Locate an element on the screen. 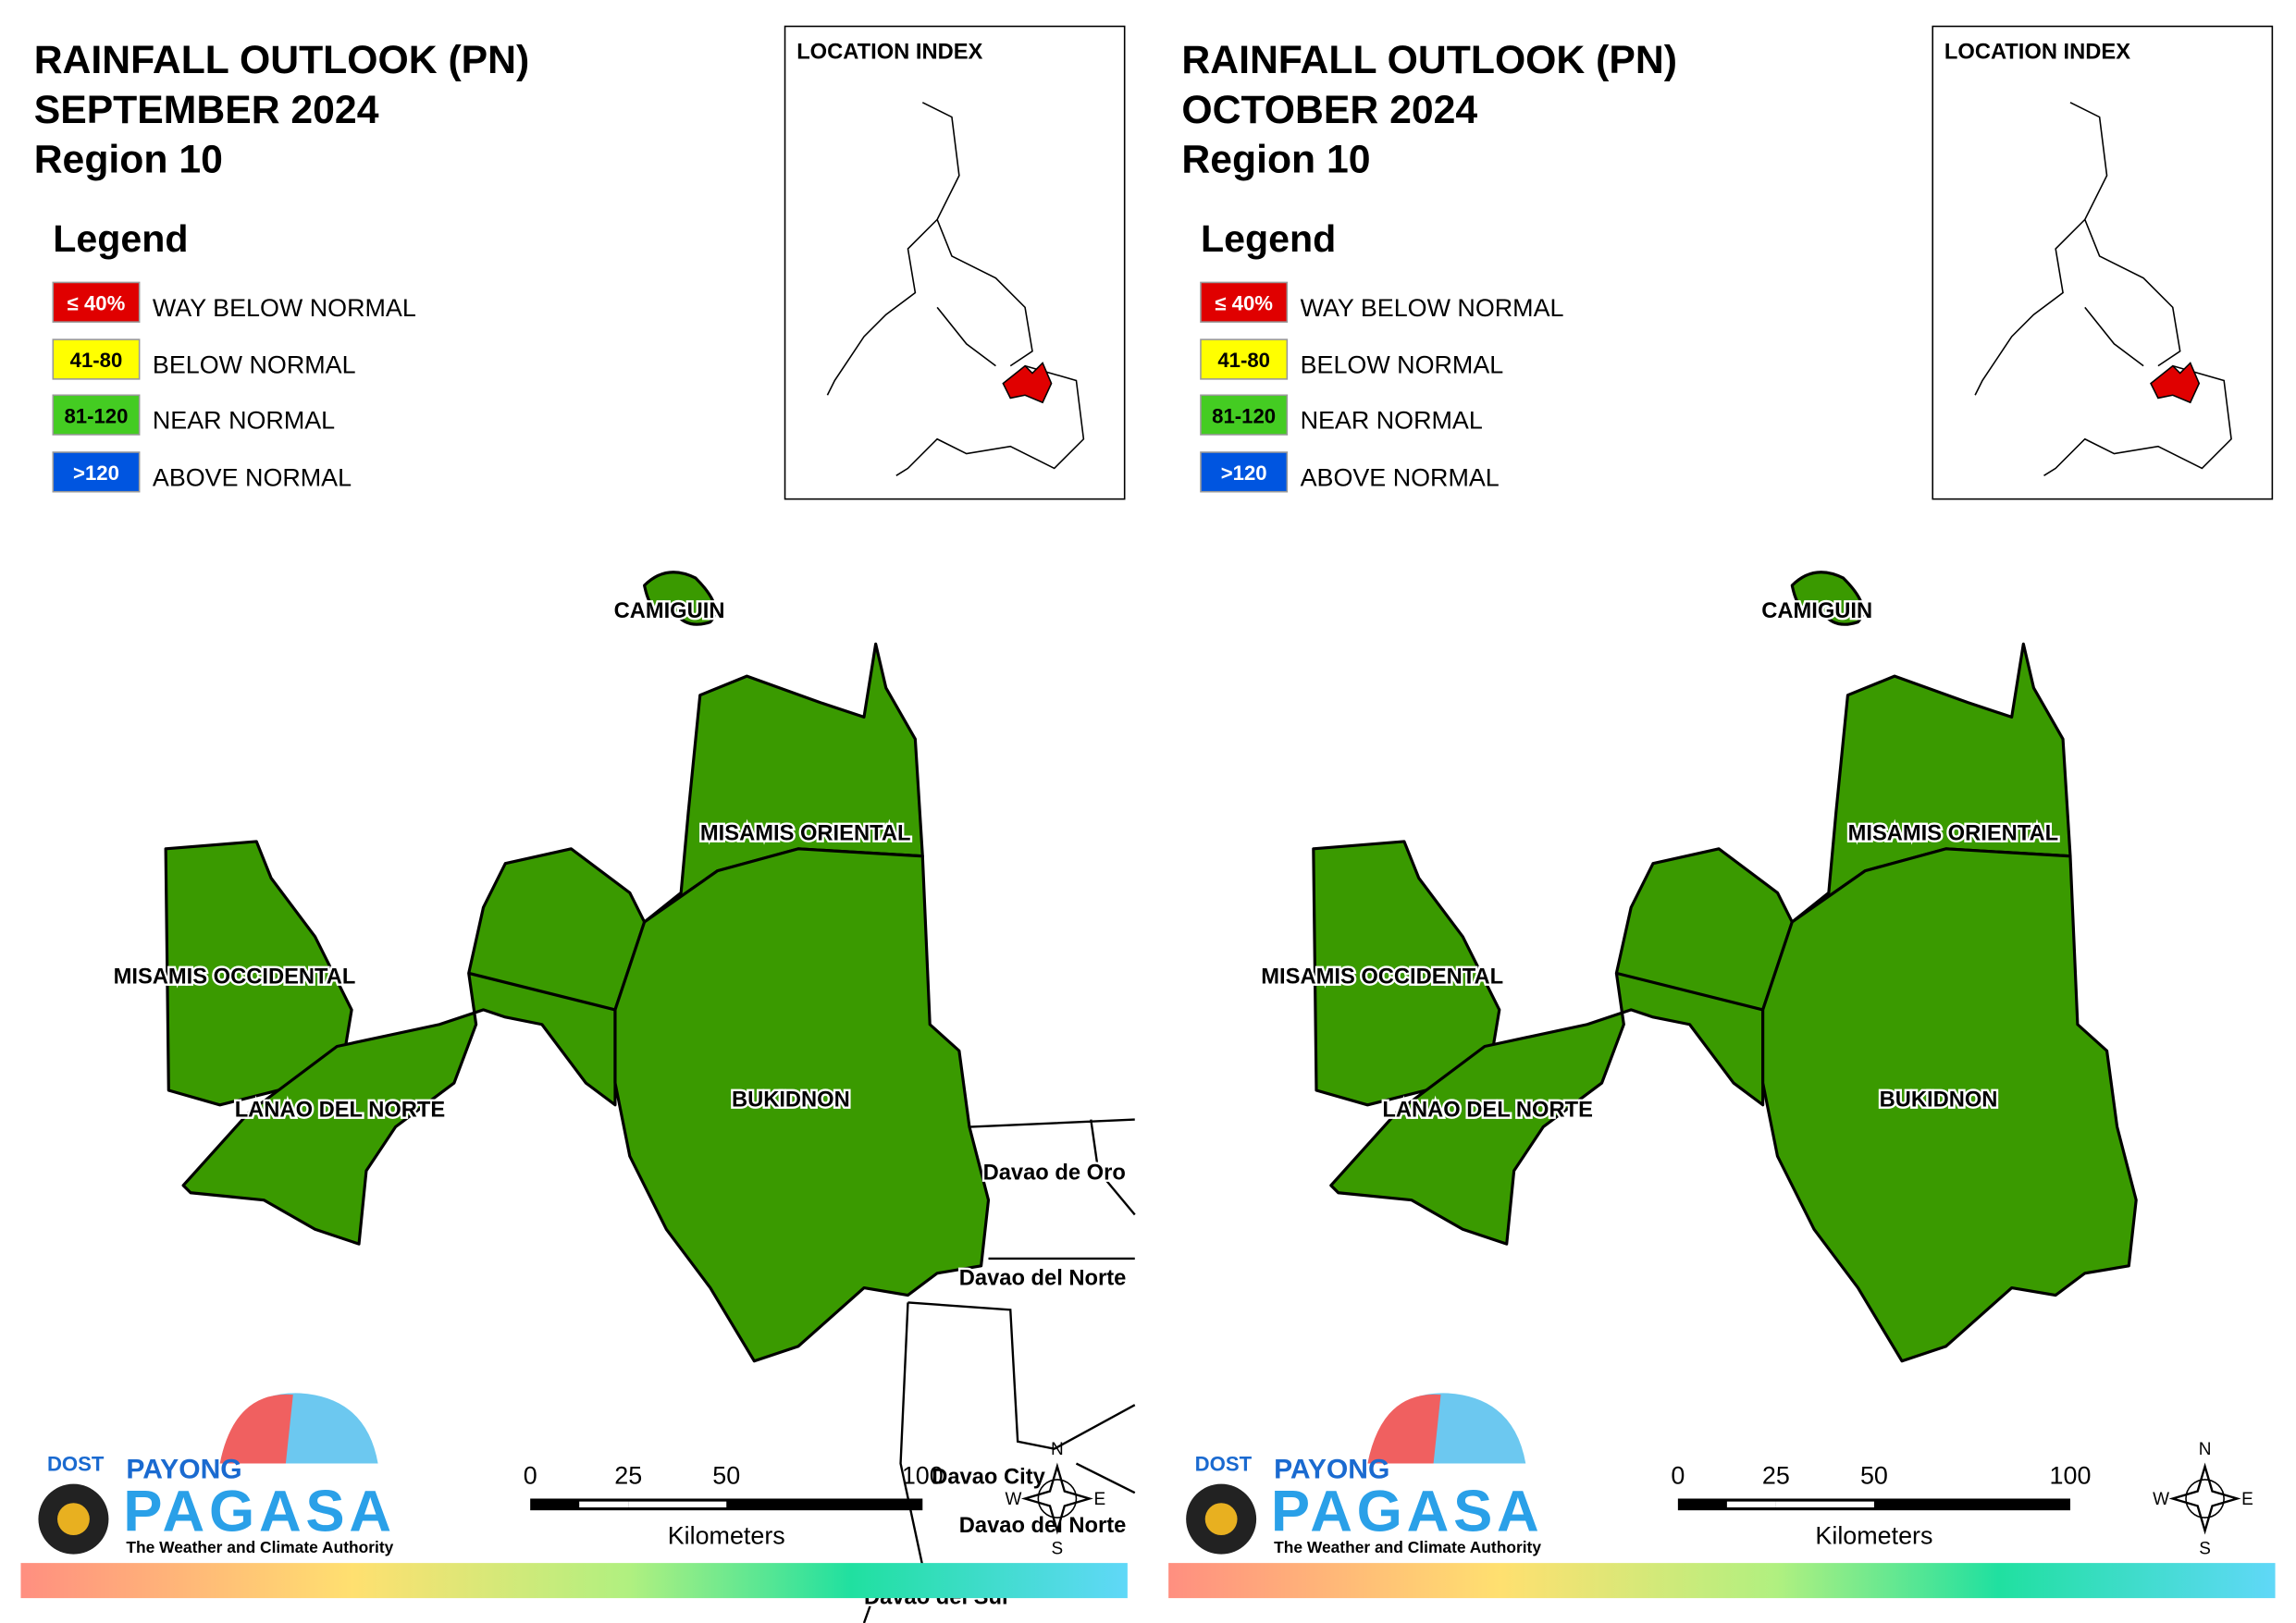  title-line: SEPTEMBER 2024 is located at coordinates (206, 110).